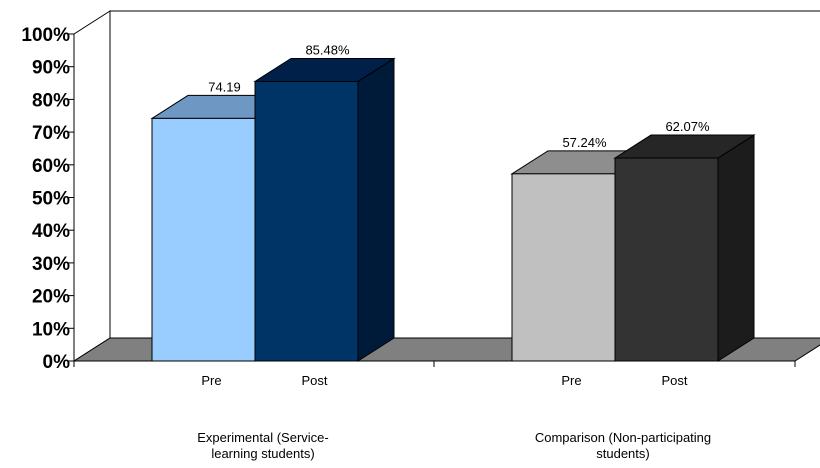 Image resolution: width=820 pixels, height=468 pixels. Describe the element at coordinates (51, 297) in the screenshot. I see `y-tick-label: 20%` at that location.